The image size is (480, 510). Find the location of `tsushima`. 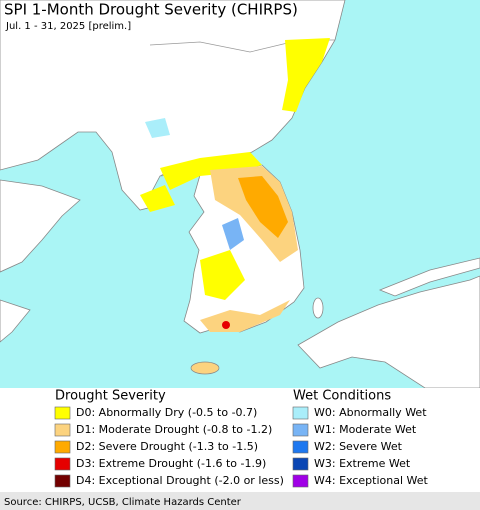

tsushima is located at coordinates (318, 308).